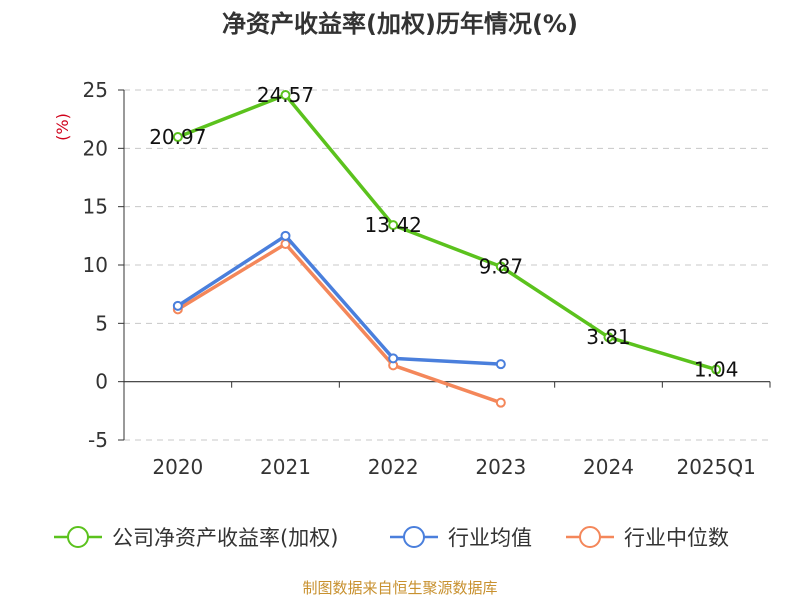 This screenshot has width=800, height=600. I want to click on data-label: 9.87, so click(501, 267).